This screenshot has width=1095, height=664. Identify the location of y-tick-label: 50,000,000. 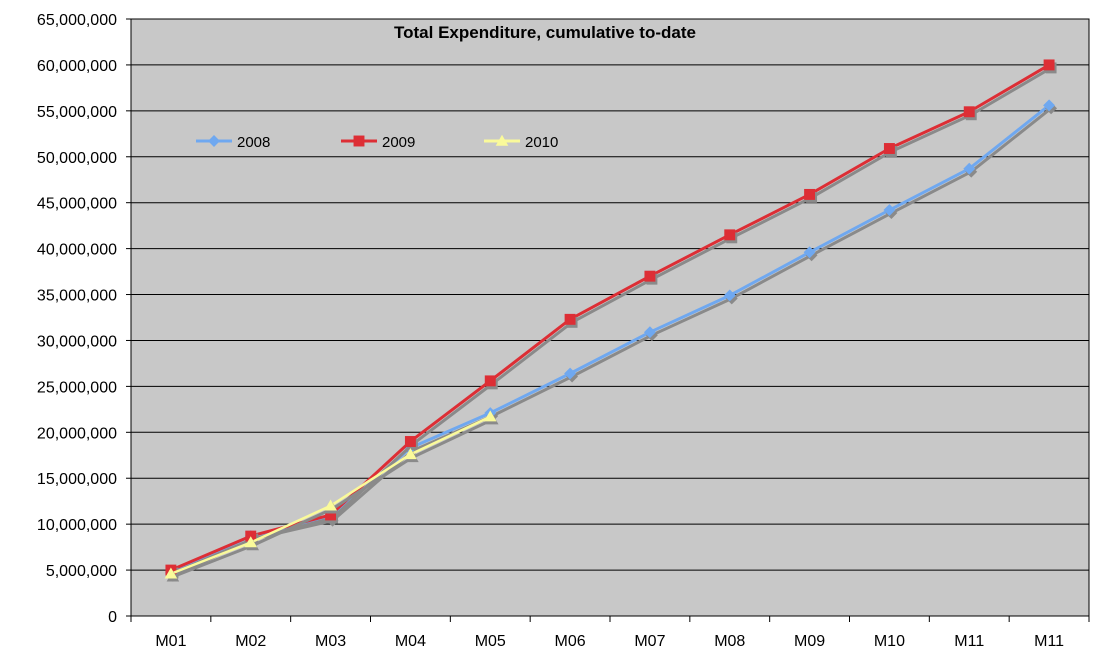
(77, 158).